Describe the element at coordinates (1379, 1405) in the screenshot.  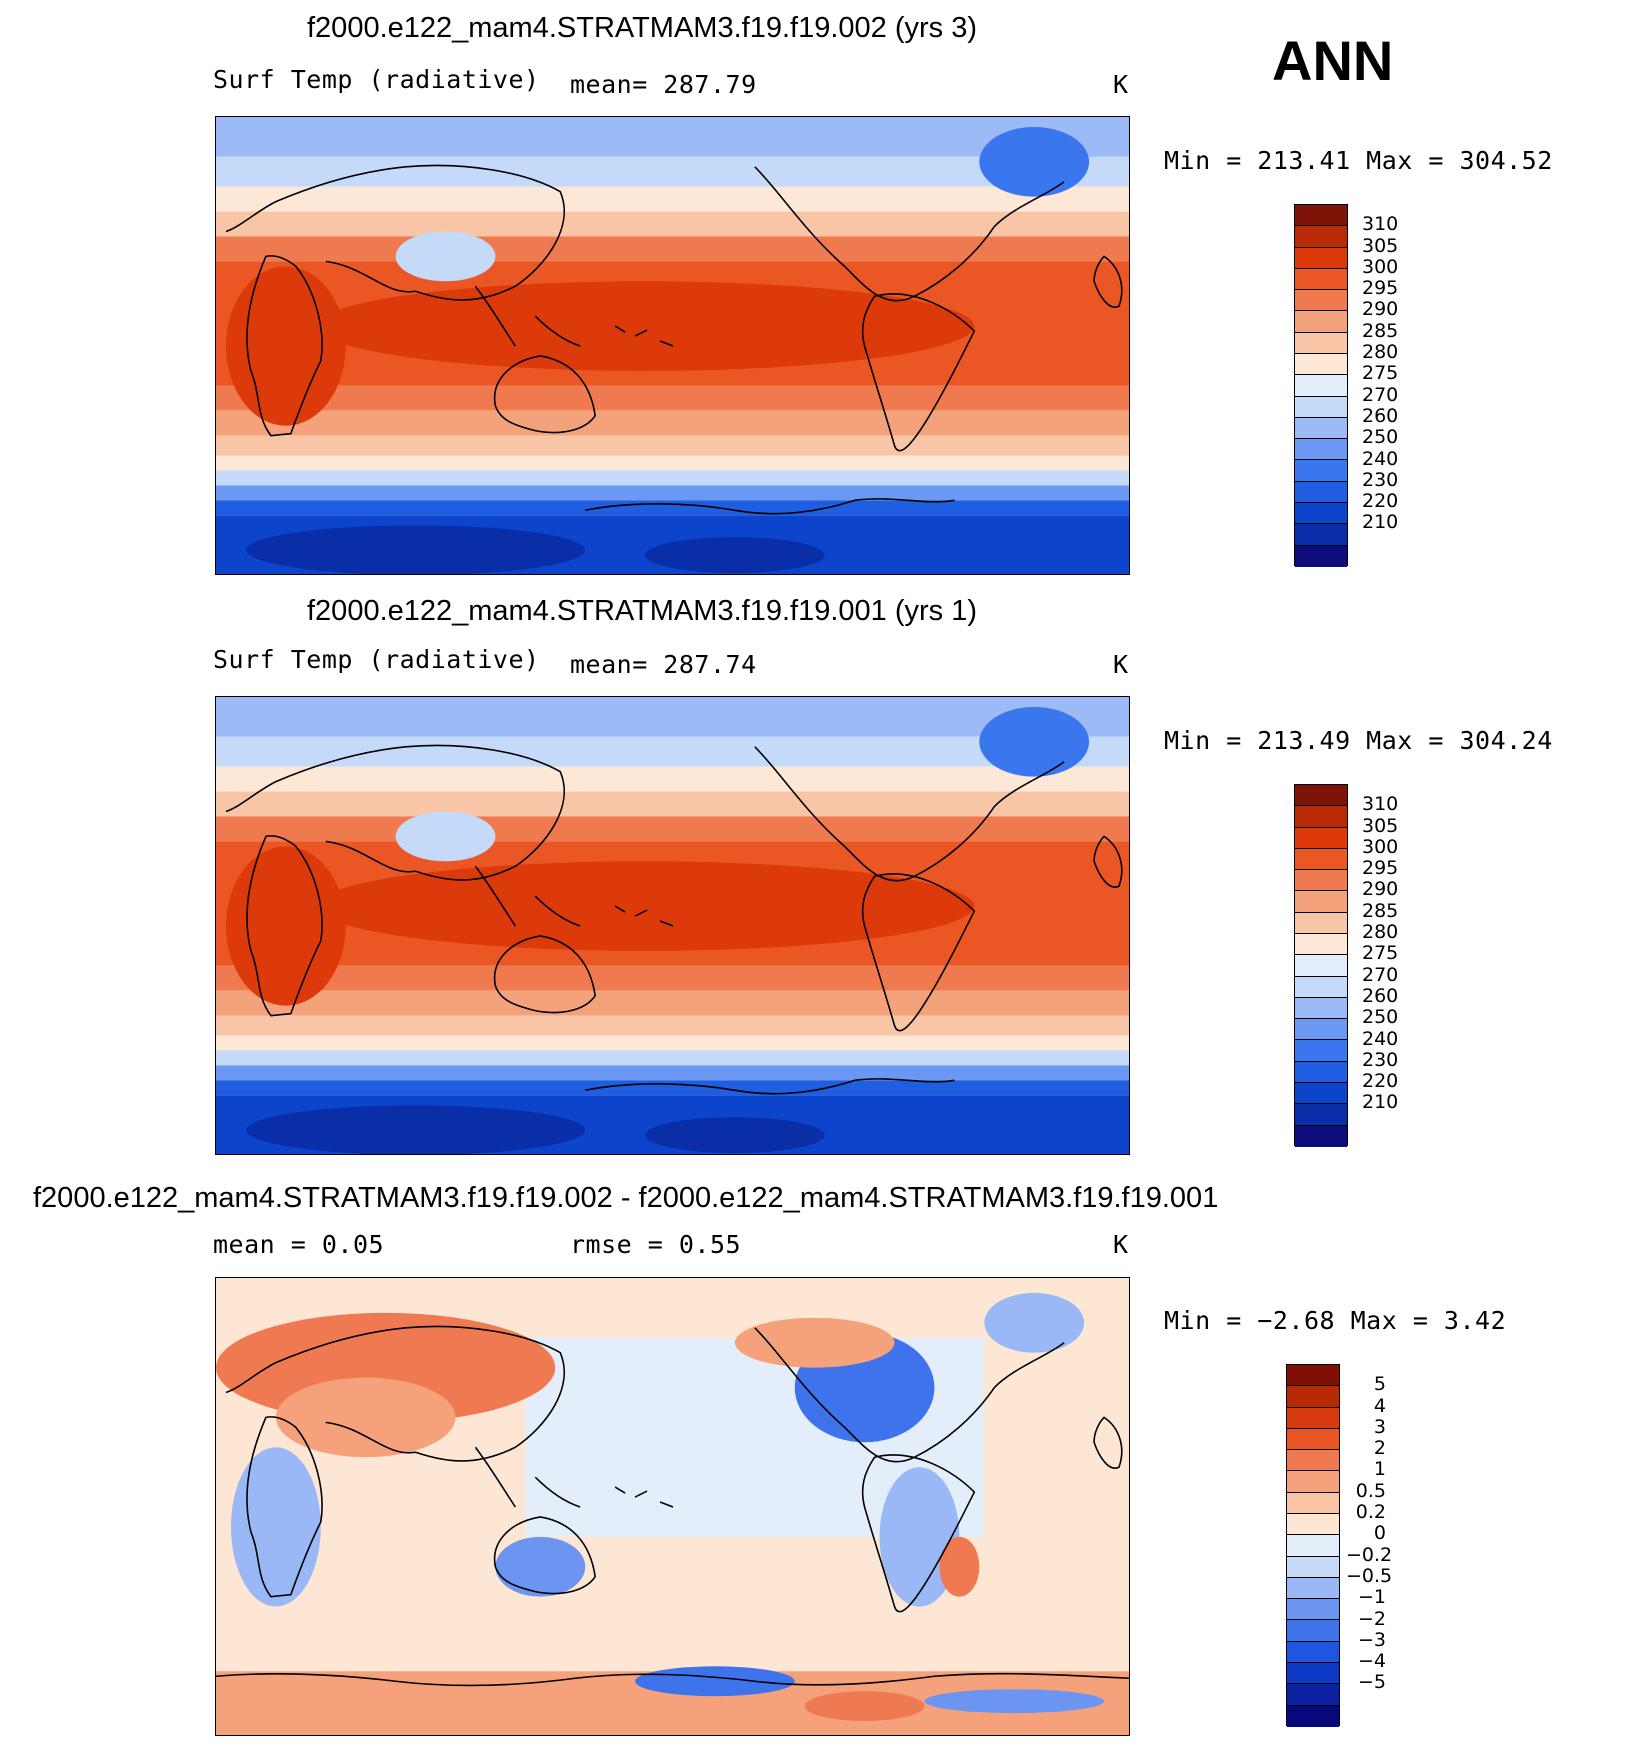
I see `colorbar-level-label: 4` at that location.